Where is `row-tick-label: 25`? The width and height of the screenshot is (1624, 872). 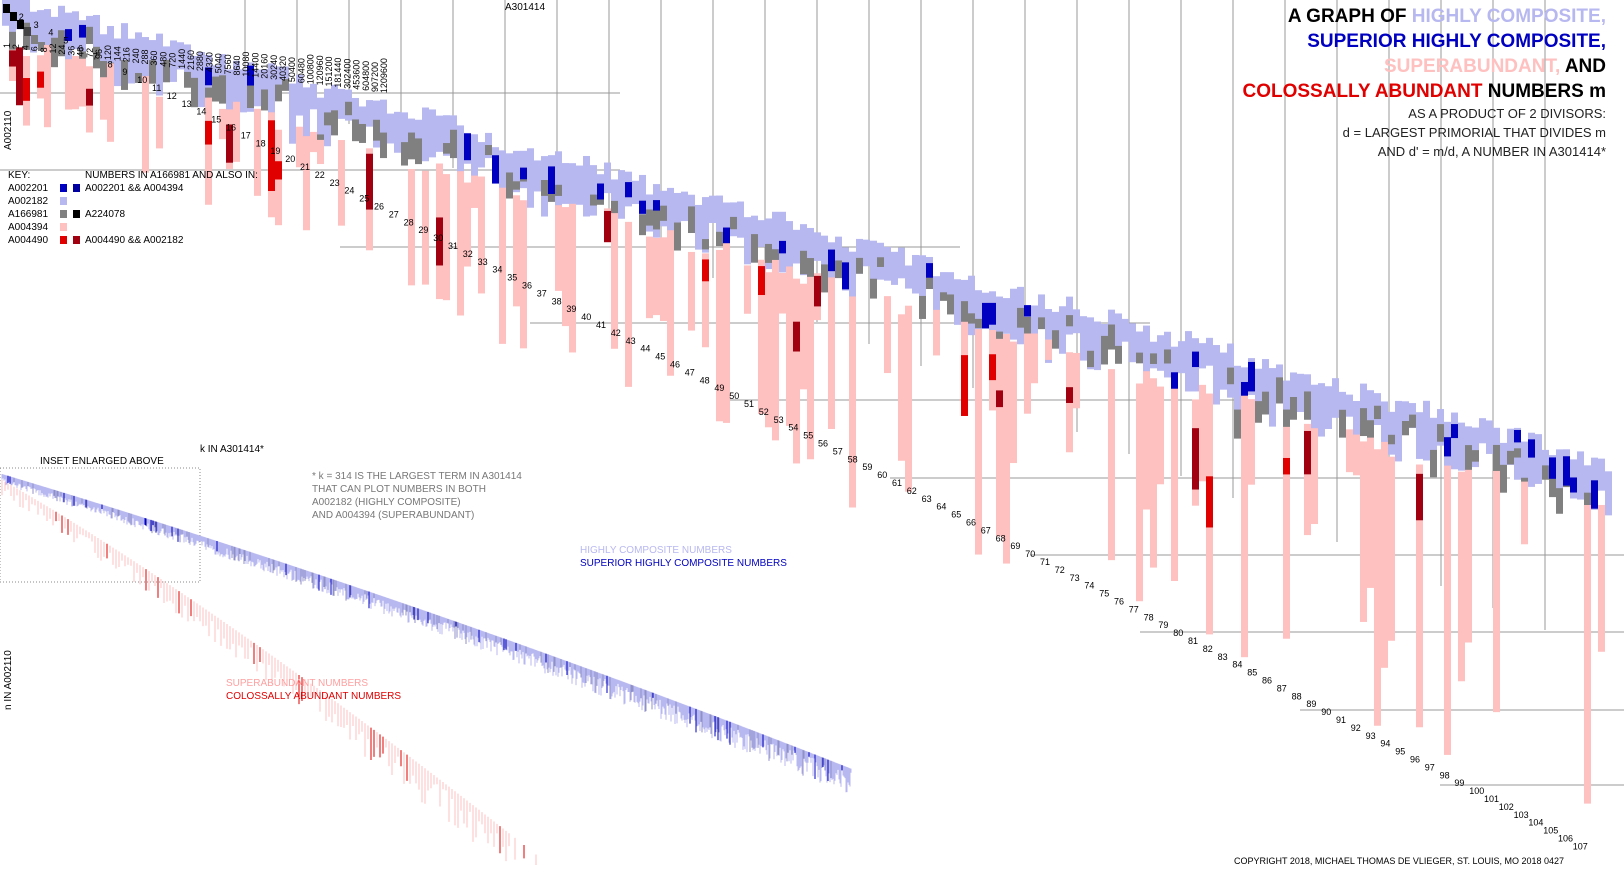
row-tick-label: 25 is located at coordinates (364, 199).